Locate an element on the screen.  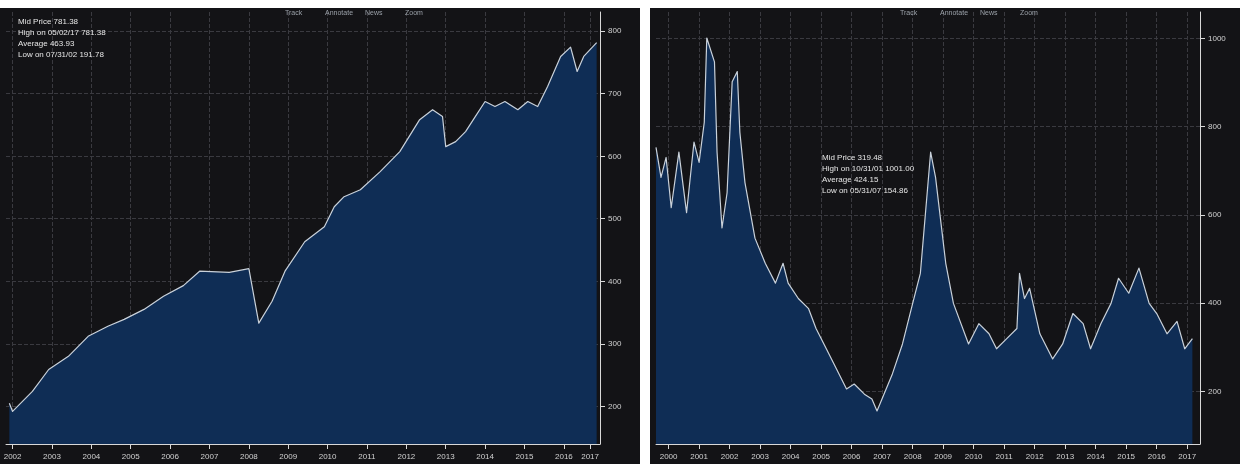
annotation: Average 424.15 is located at coordinates (850, 179).